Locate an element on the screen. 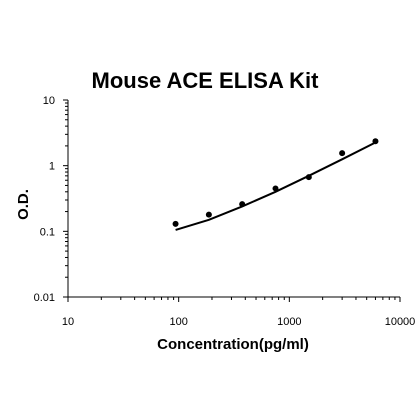 The image size is (420, 420). y-tick-label: 0.01 is located at coordinates (44, 298).